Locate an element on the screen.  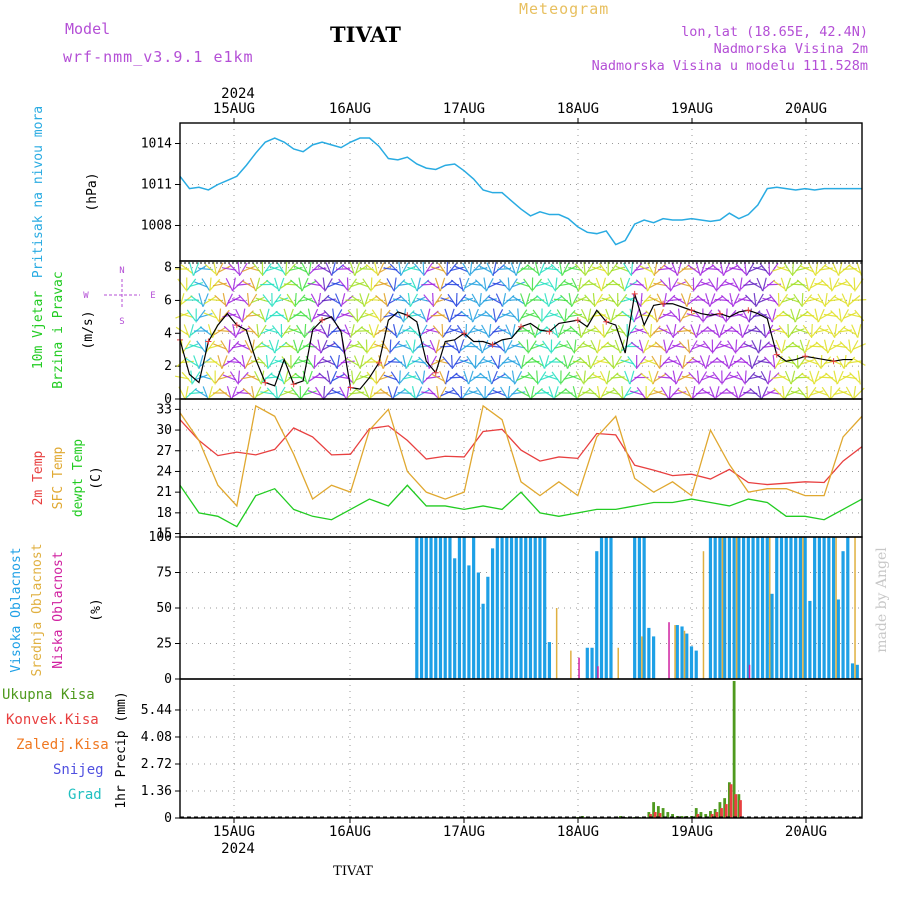
wind-ylabel-2: Brzina i Pravac is located at coordinates (58, 329).